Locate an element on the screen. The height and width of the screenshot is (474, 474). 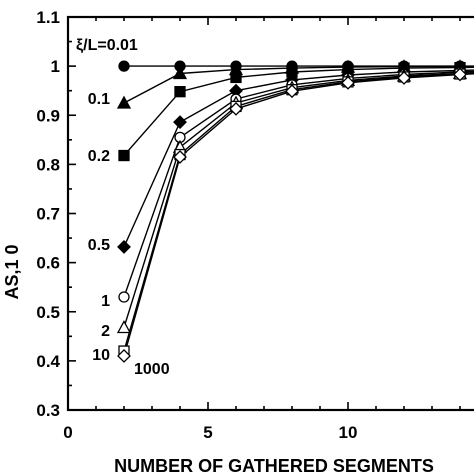
series-label: 0.5 is located at coordinates (99, 245).